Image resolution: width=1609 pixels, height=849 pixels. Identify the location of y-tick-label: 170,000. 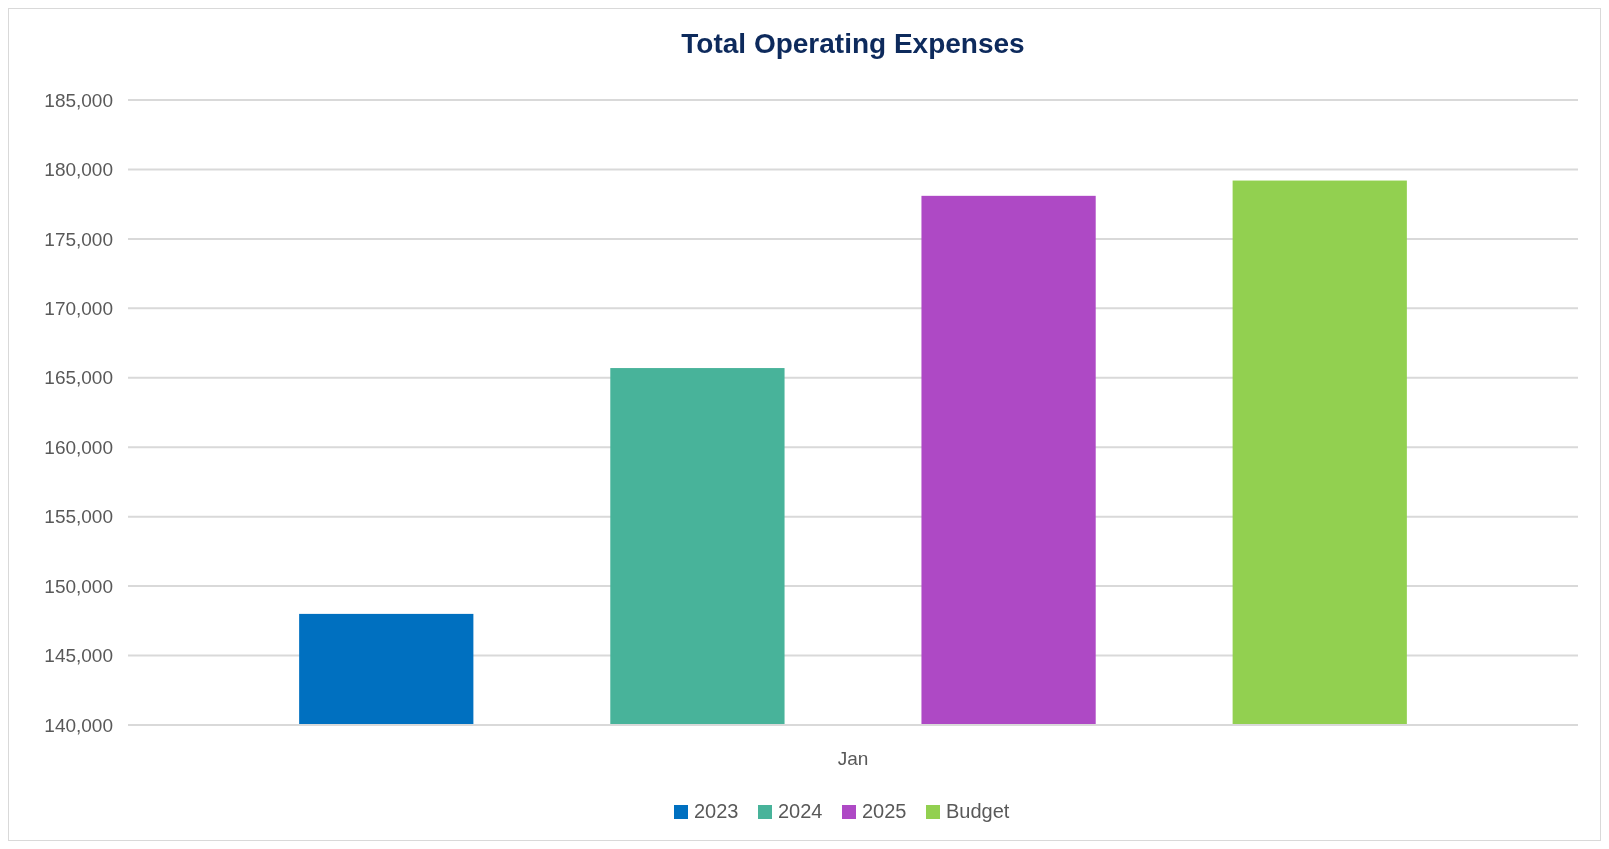
(78, 308).